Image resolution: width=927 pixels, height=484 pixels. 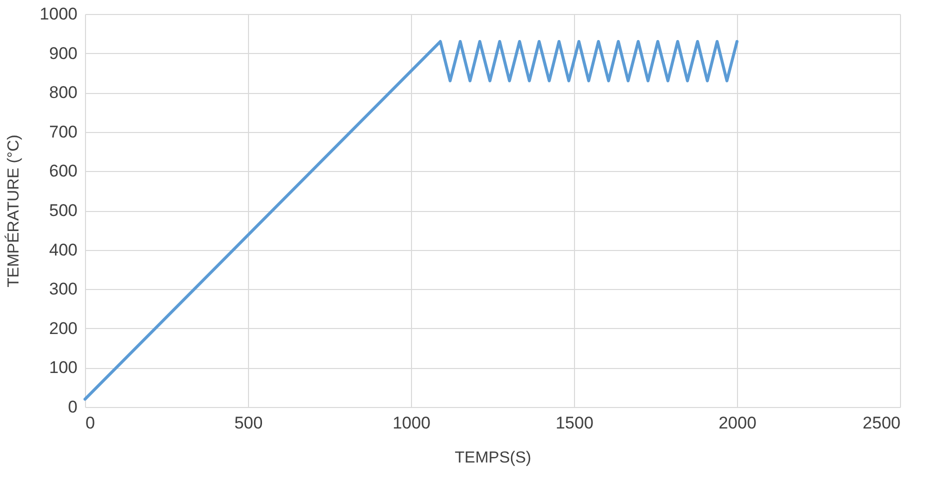 I want to click on x-tick-label: 2000, so click(x=737, y=423).